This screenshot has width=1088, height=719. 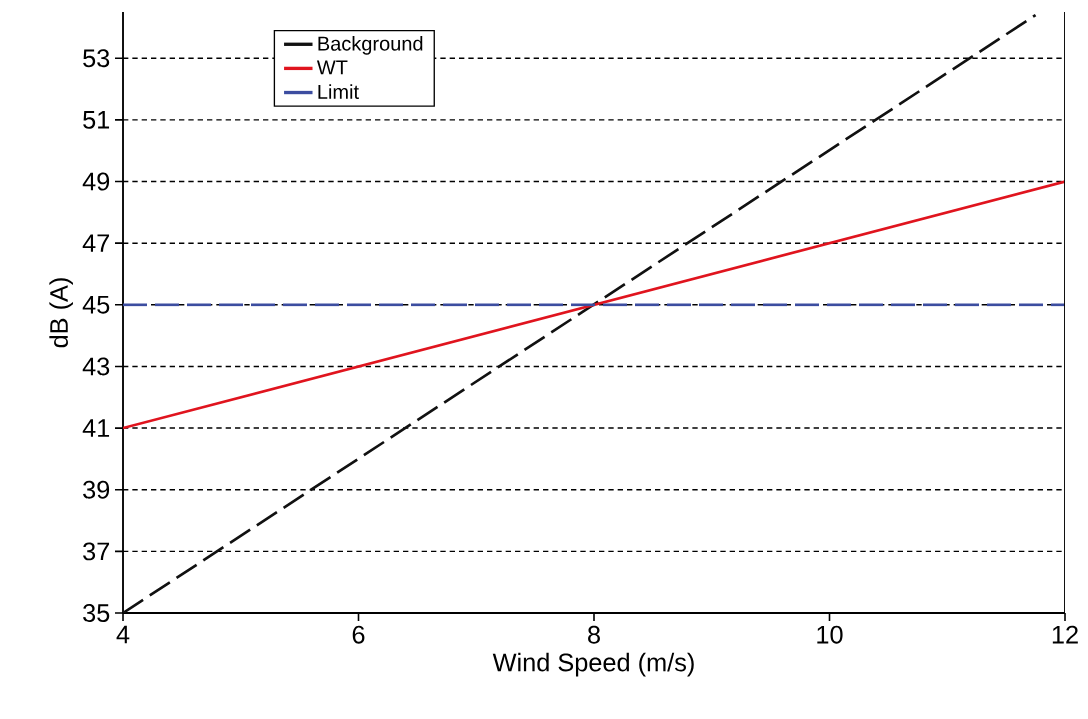 I want to click on x-tick-label: 12, so click(x=1065, y=634).